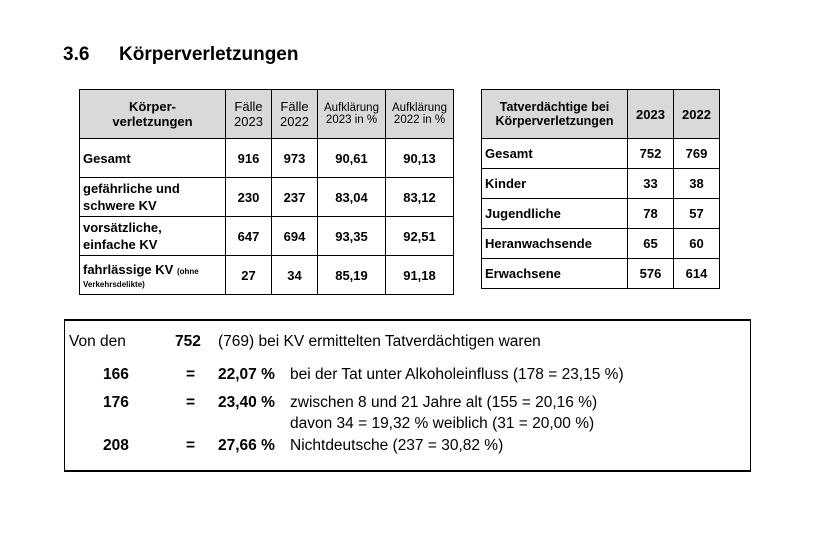 This screenshot has width=821, height=533. What do you see at coordinates (152, 114) in the screenshot?
I see `header-category: Körper-verletzungen` at bounding box center [152, 114].